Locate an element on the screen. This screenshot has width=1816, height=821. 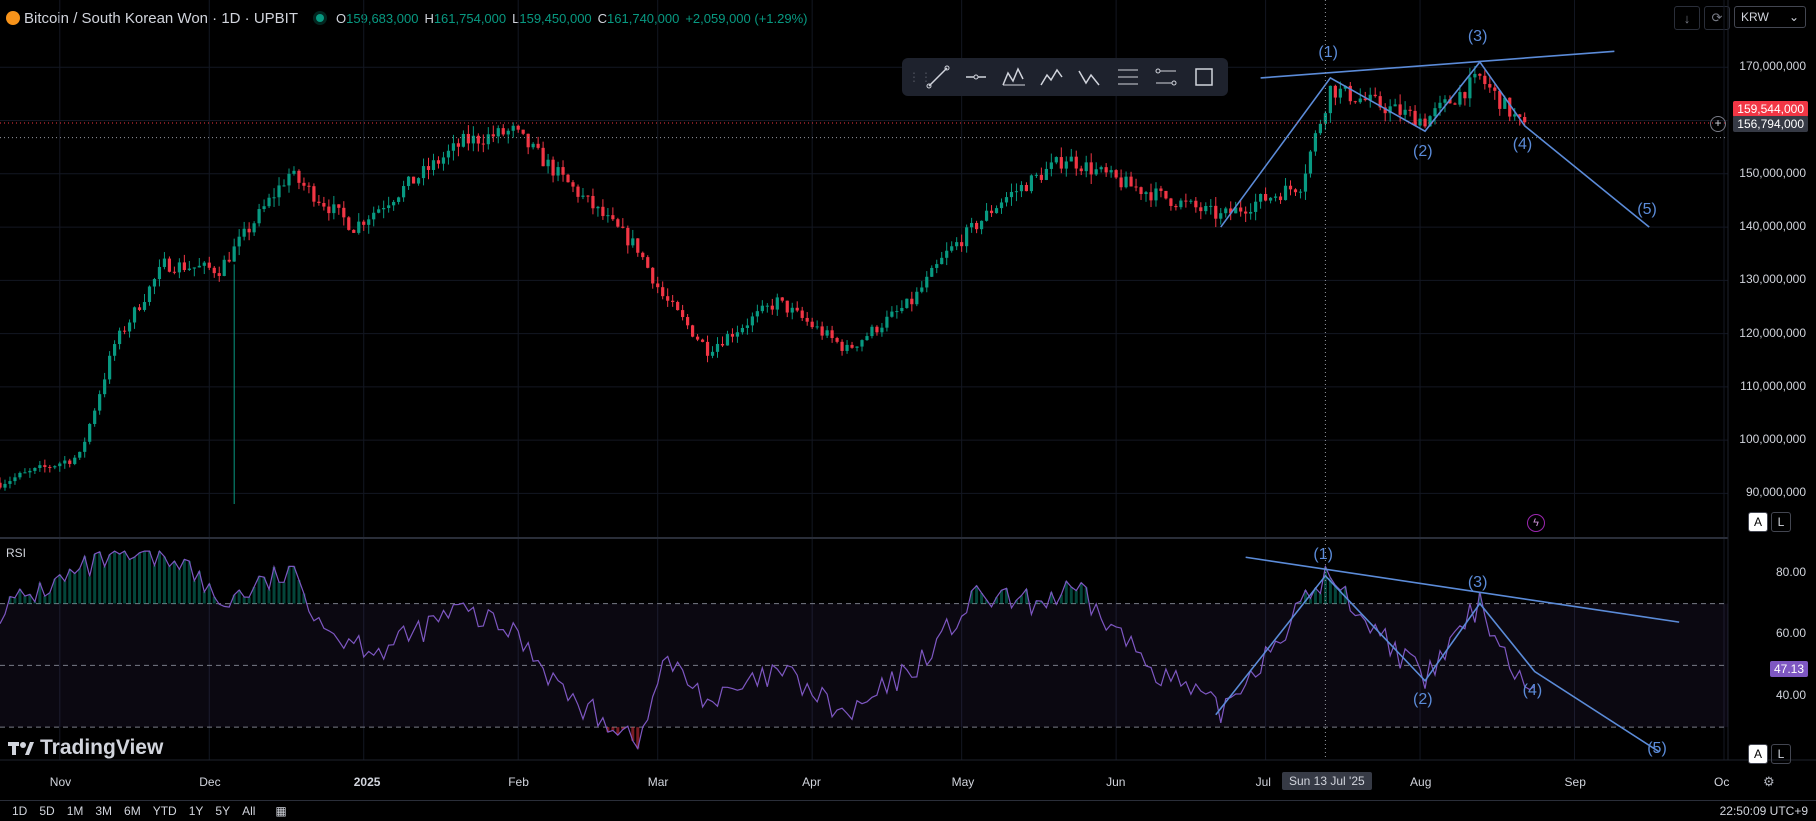
period-button-1y: 1Y is located at coordinates (196, 811).